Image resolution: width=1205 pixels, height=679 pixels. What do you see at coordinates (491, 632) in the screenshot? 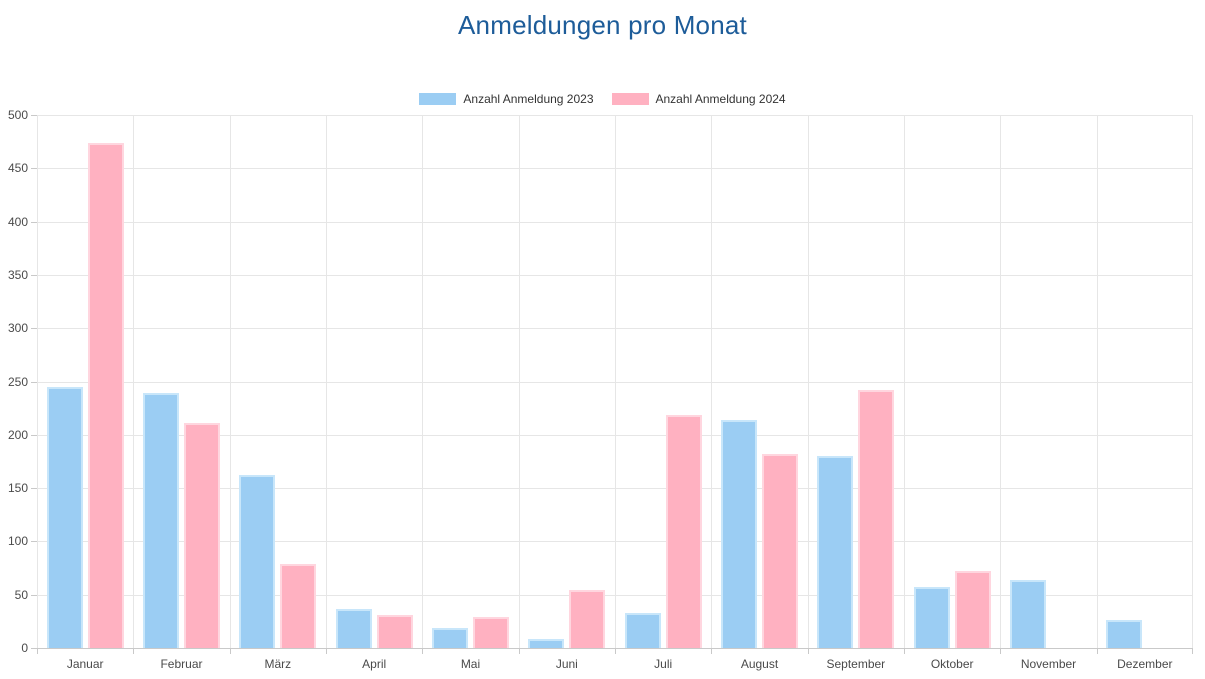
I see `bar-mai-2024` at bounding box center [491, 632].